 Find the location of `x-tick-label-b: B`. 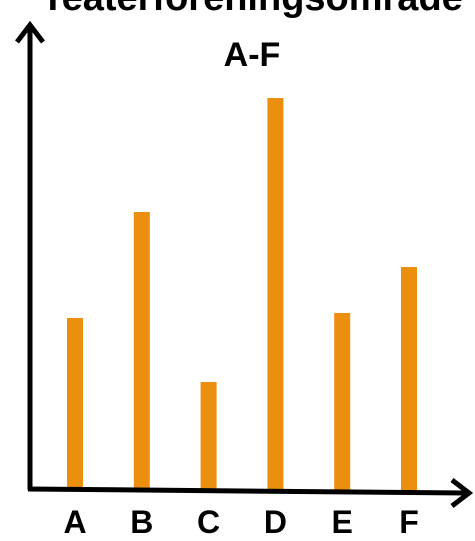

x-tick-label-b: B is located at coordinates (141, 522).